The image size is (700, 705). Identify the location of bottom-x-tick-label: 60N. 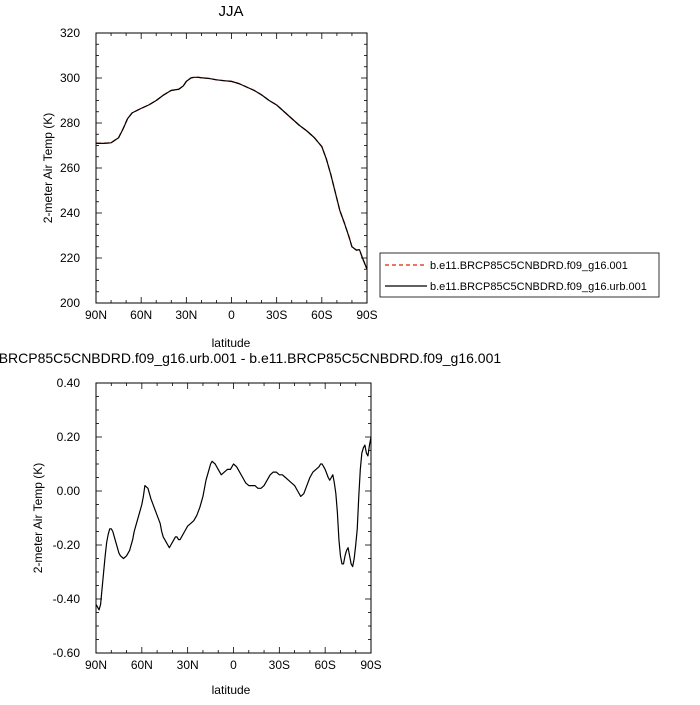
(142, 665).